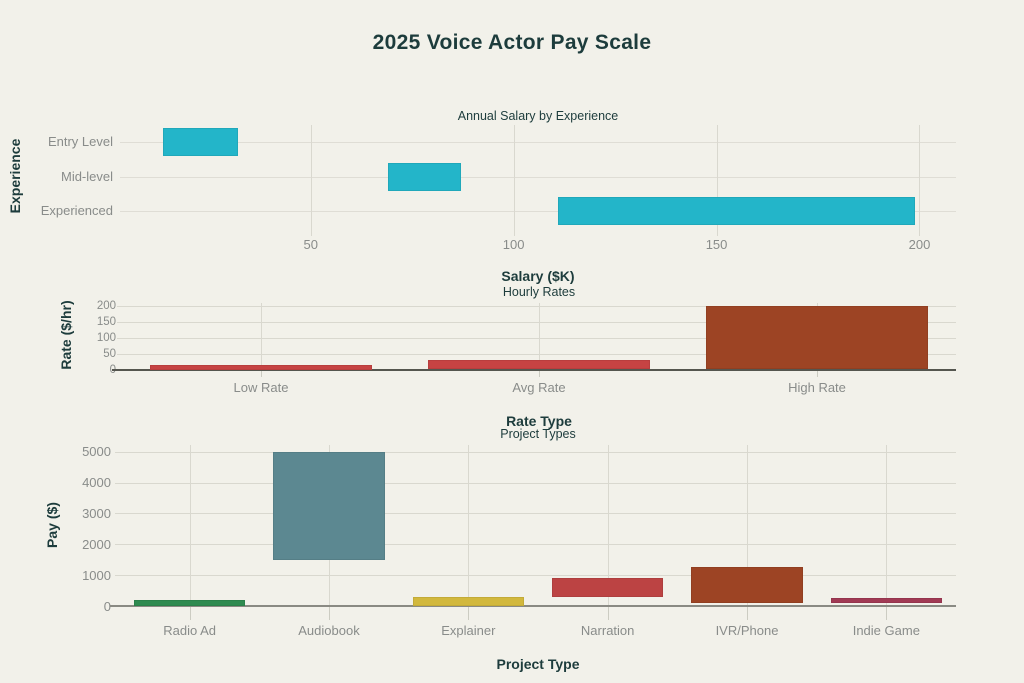 The height and width of the screenshot is (683, 1024). I want to click on category-label: High Rate, so click(817, 387).